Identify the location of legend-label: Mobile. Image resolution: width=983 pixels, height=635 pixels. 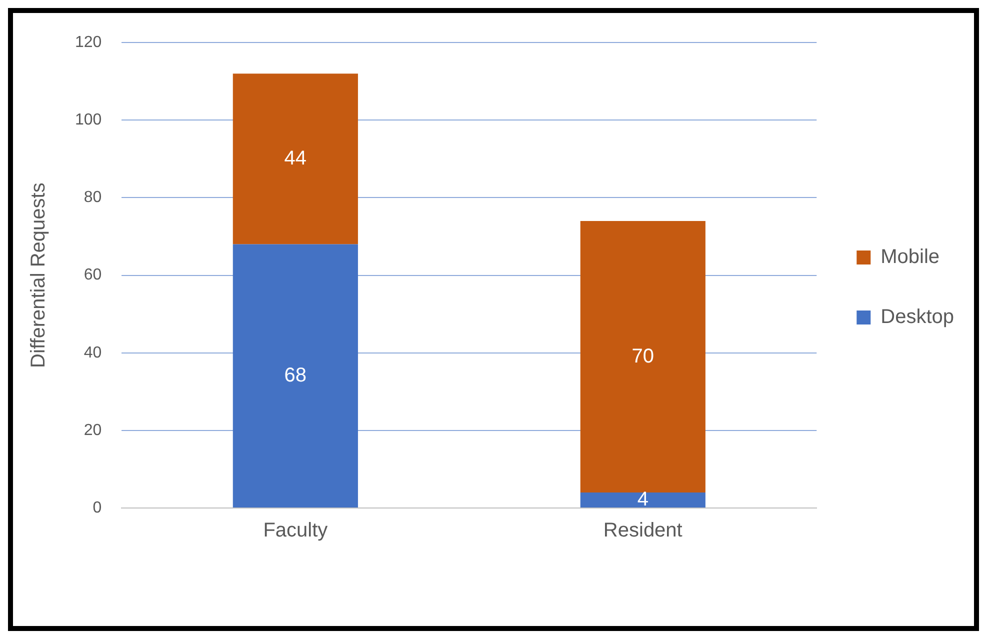
(910, 257).